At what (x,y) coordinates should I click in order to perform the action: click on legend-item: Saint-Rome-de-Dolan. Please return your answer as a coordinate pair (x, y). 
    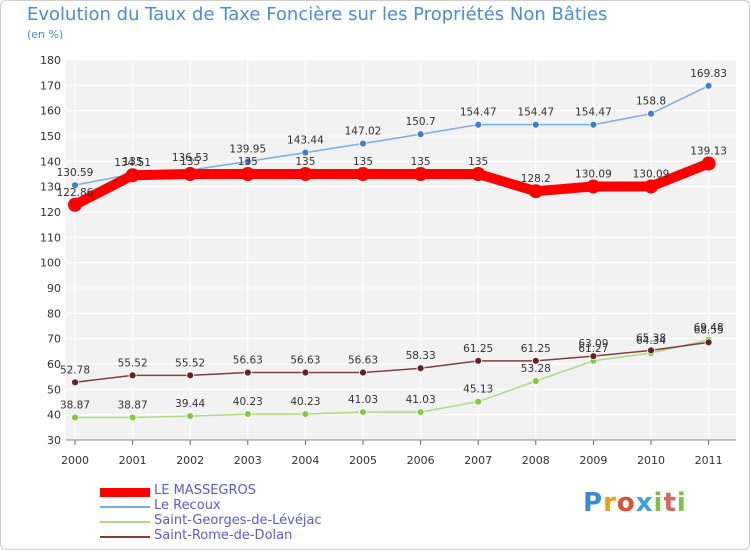
    Looking at the image, I should click on (230, 536).